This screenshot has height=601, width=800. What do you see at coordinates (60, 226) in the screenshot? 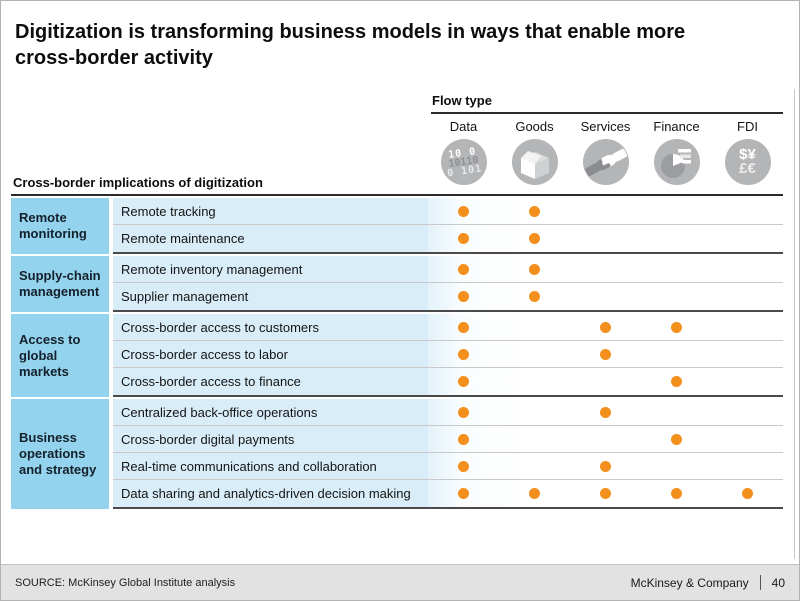
I see `group-label: Remote monitoring` at bounding box center [60, 226].